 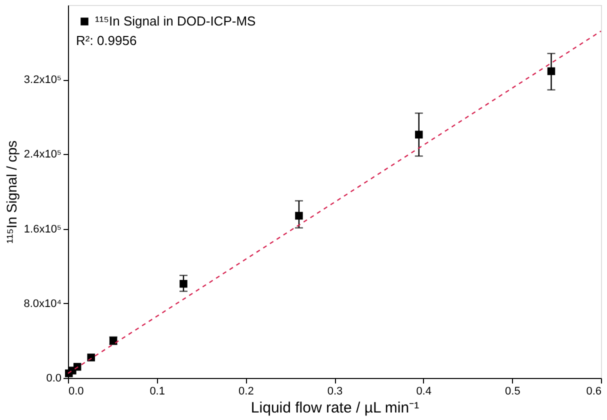 What do you see at coordinates (594, 392) in the screenshot?
I see `x-tick-label: 0.6` at bounding box center [594, 392].